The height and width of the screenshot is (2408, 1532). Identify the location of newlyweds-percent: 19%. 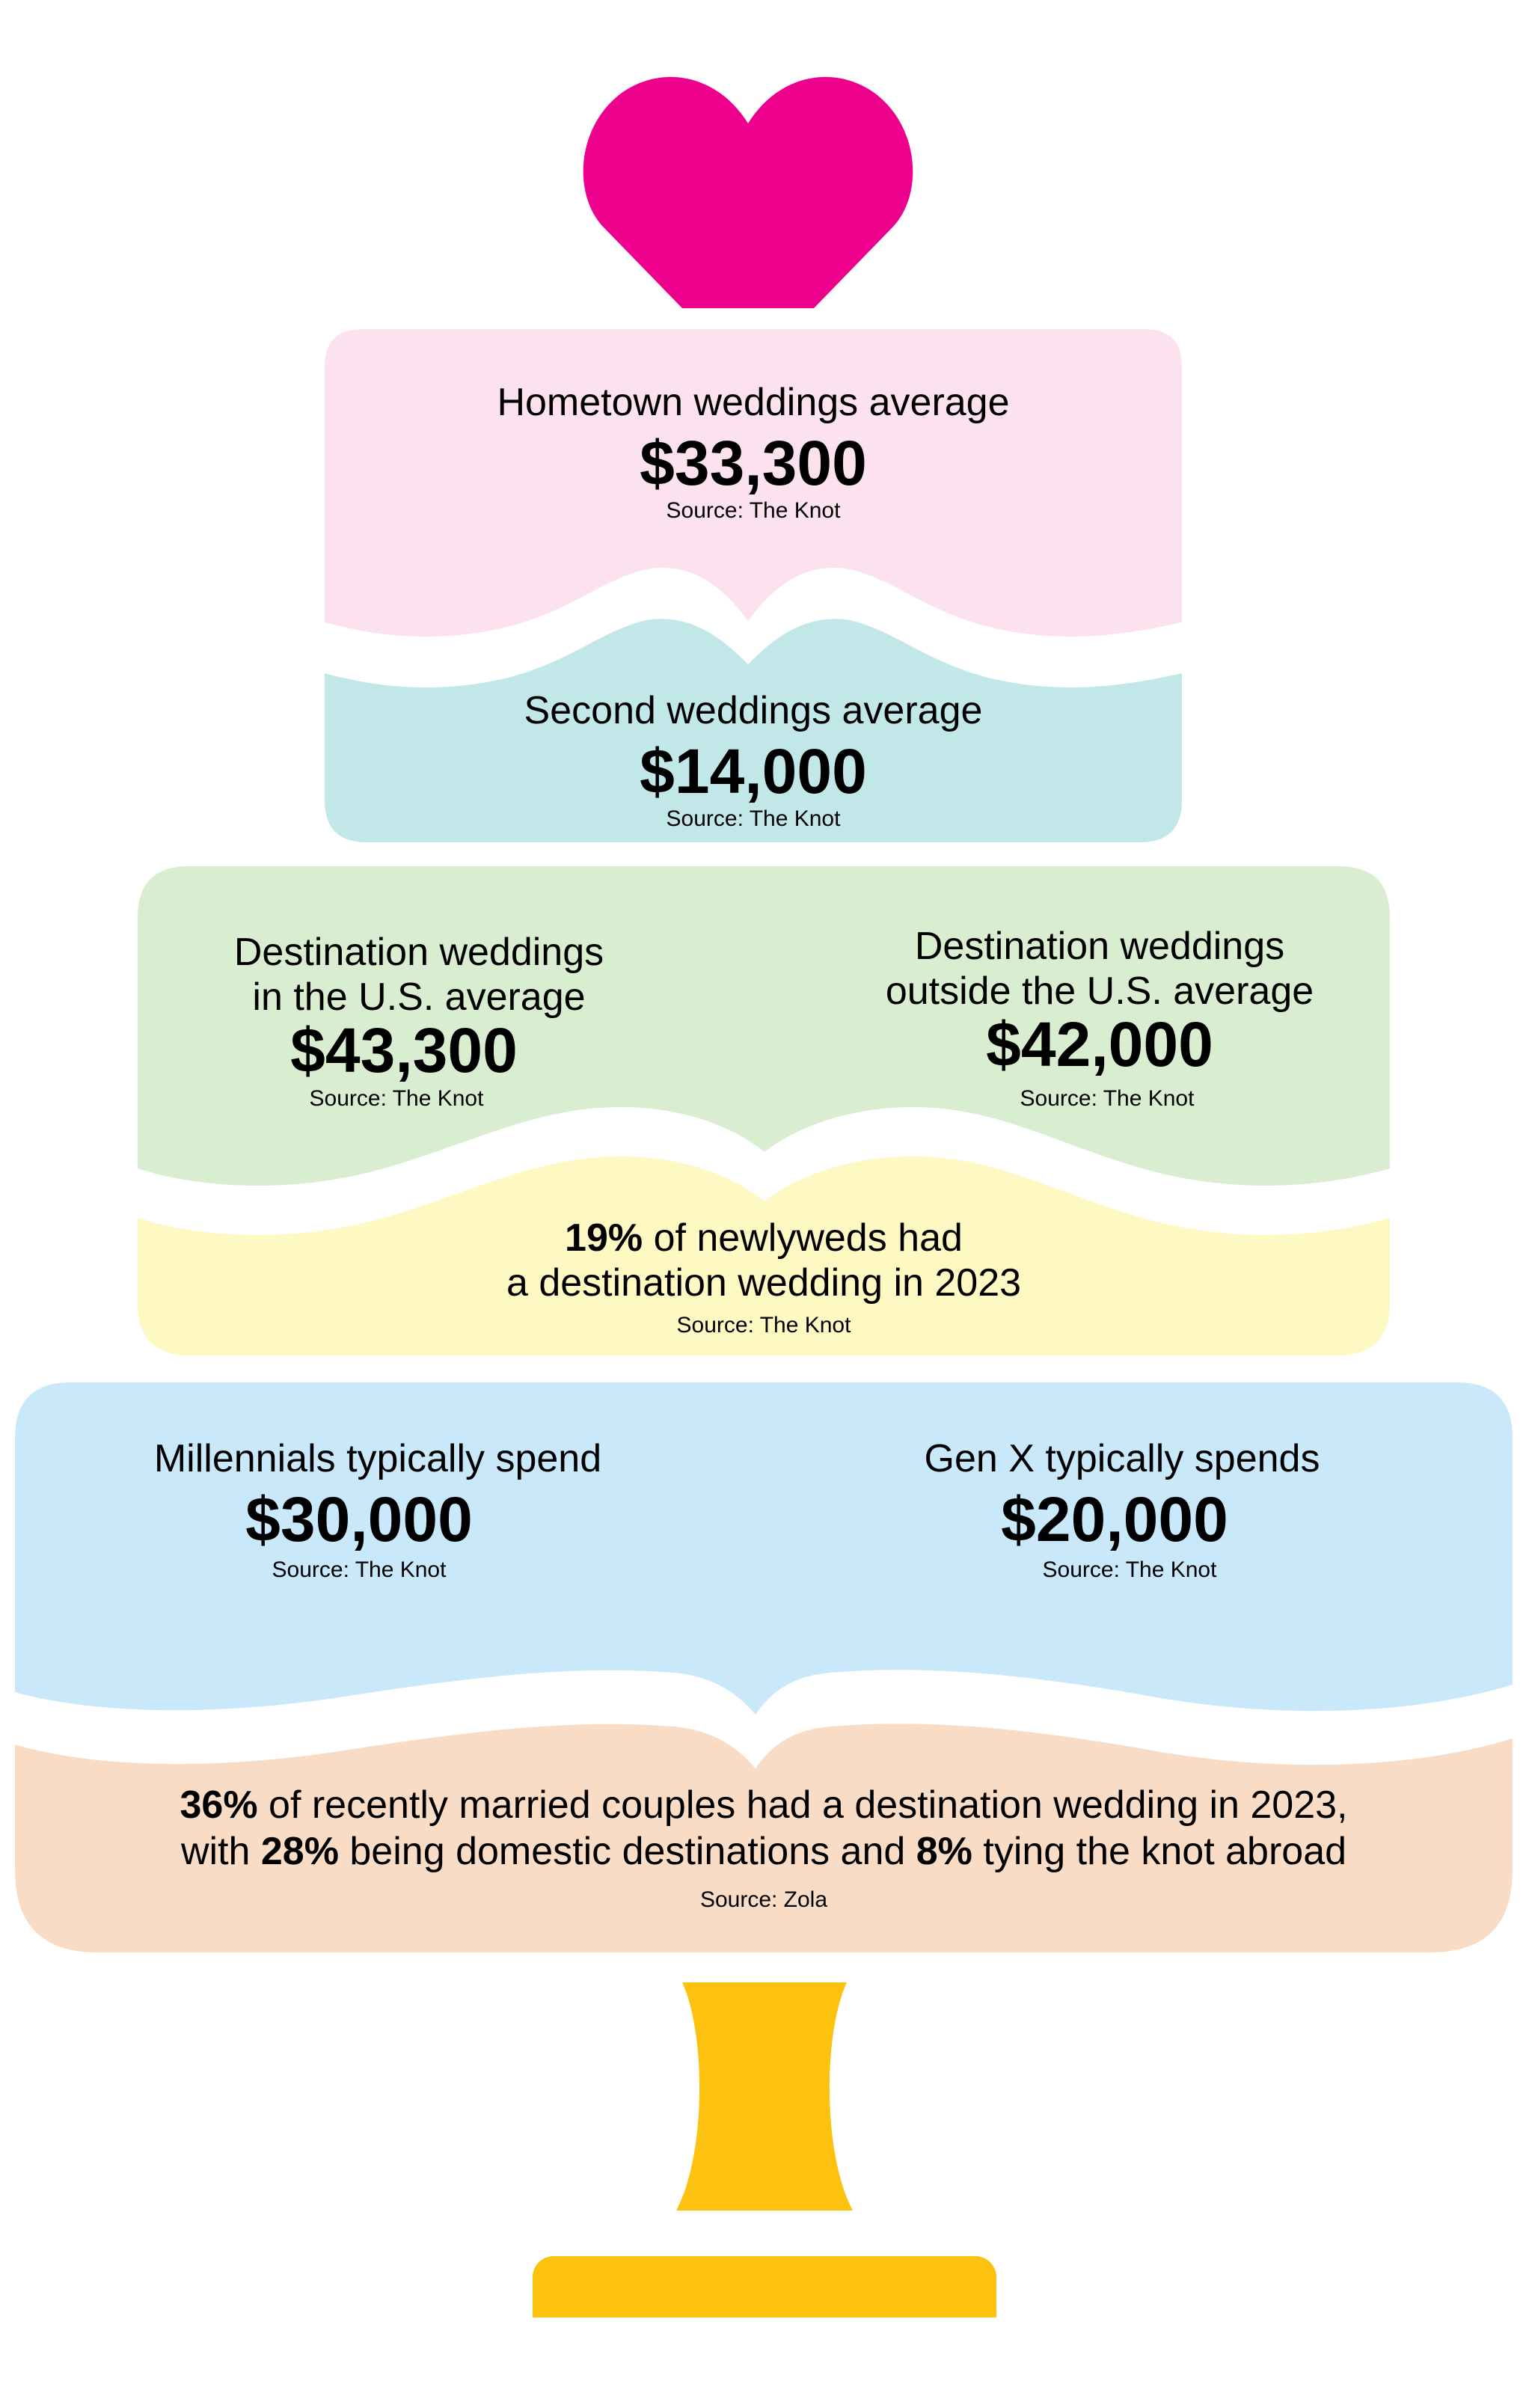
(604, 1238).